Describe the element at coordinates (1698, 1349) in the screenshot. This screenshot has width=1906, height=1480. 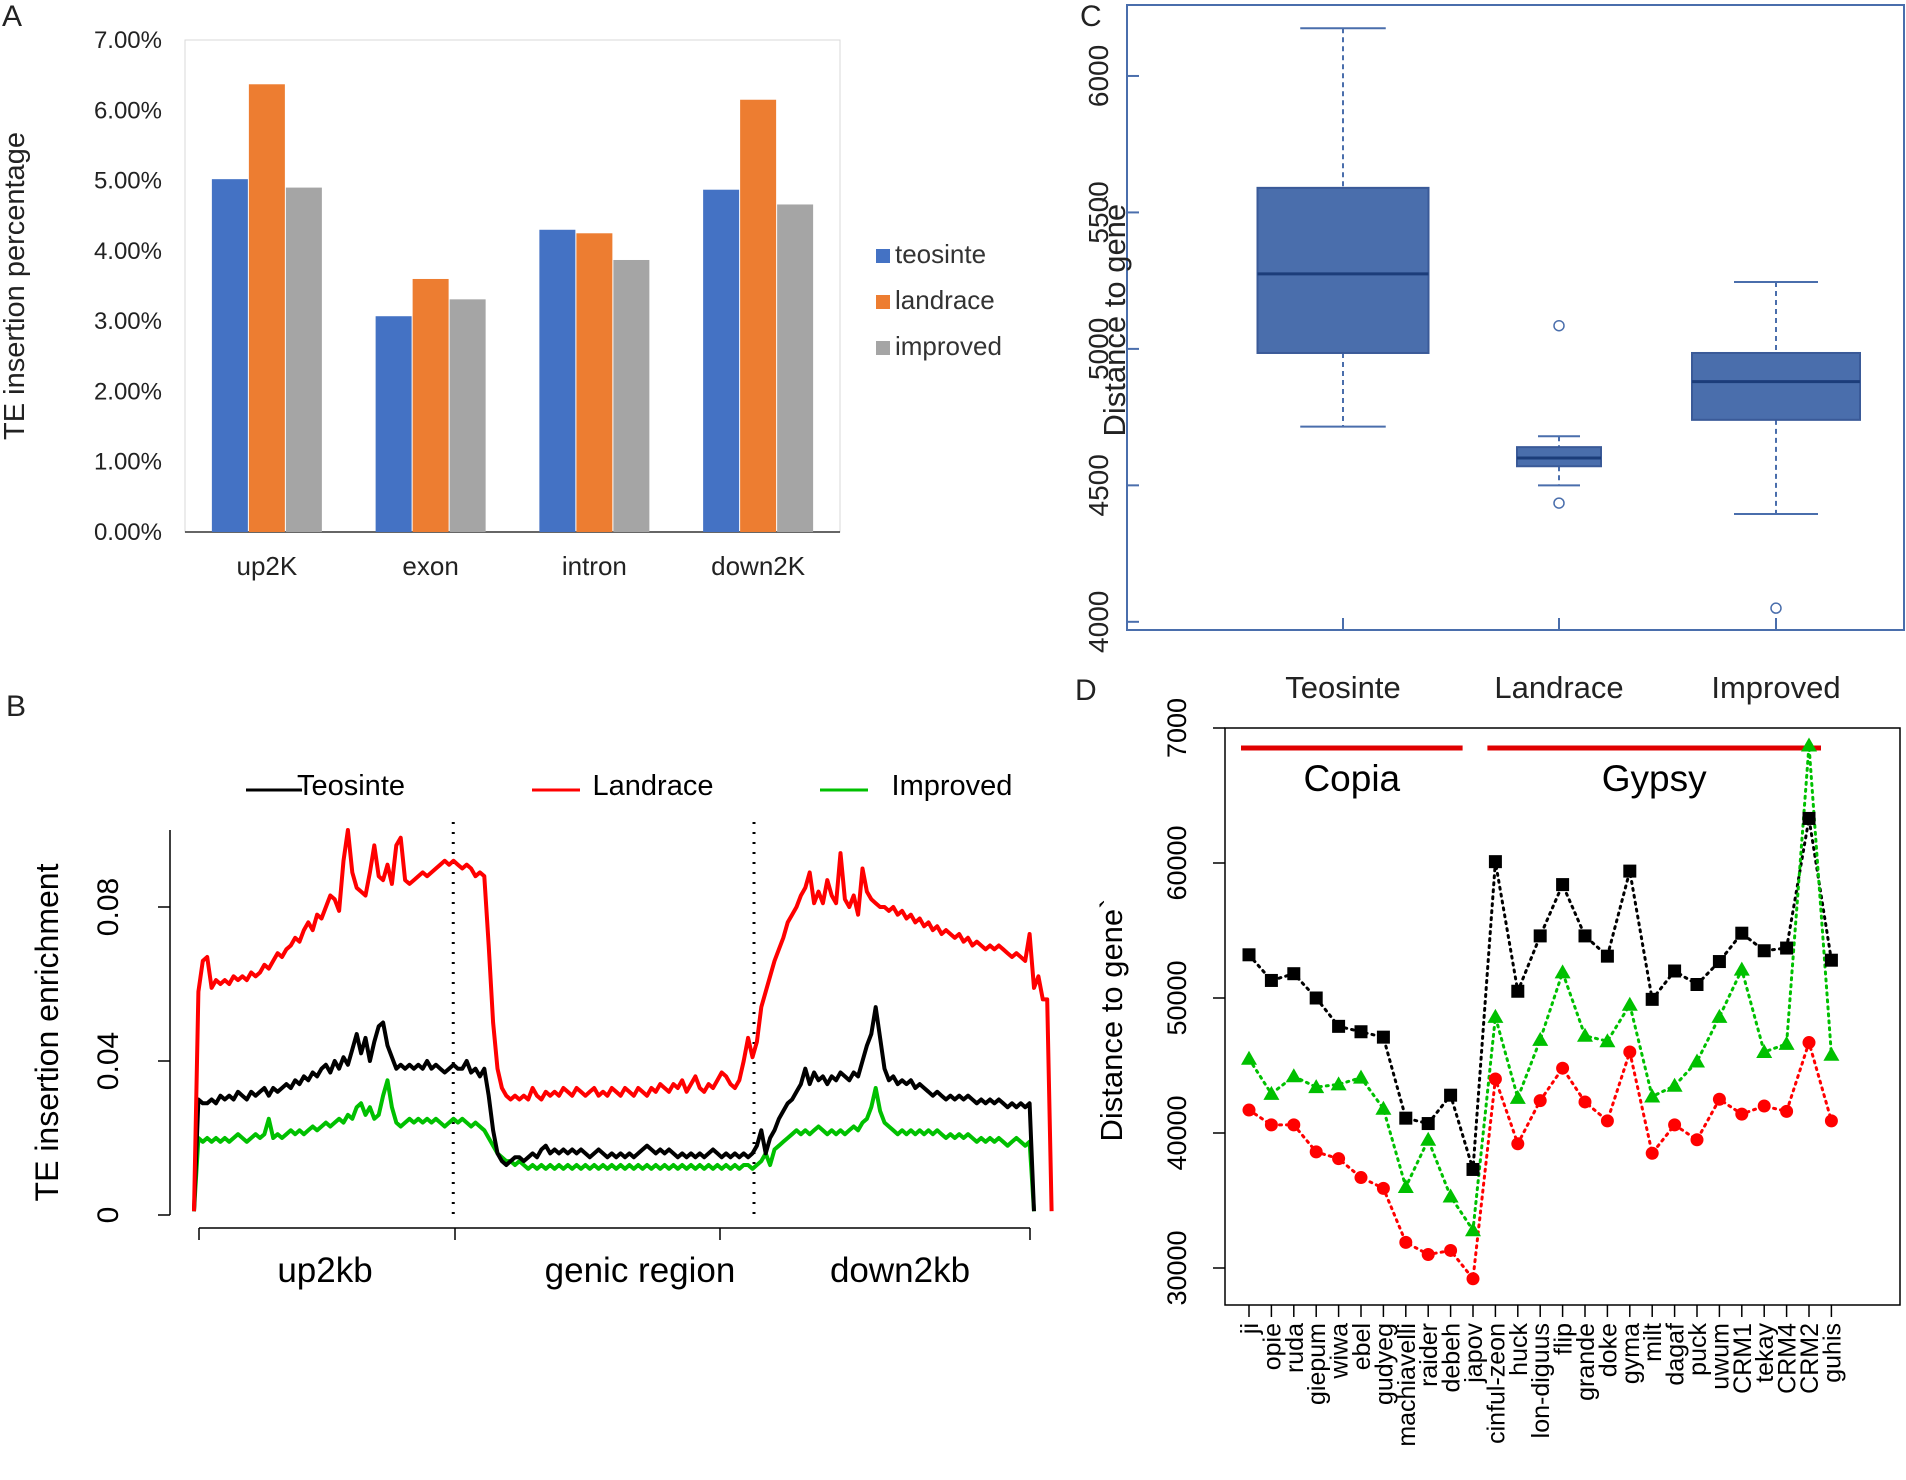
I see `x-tick-label: puck` at that location.